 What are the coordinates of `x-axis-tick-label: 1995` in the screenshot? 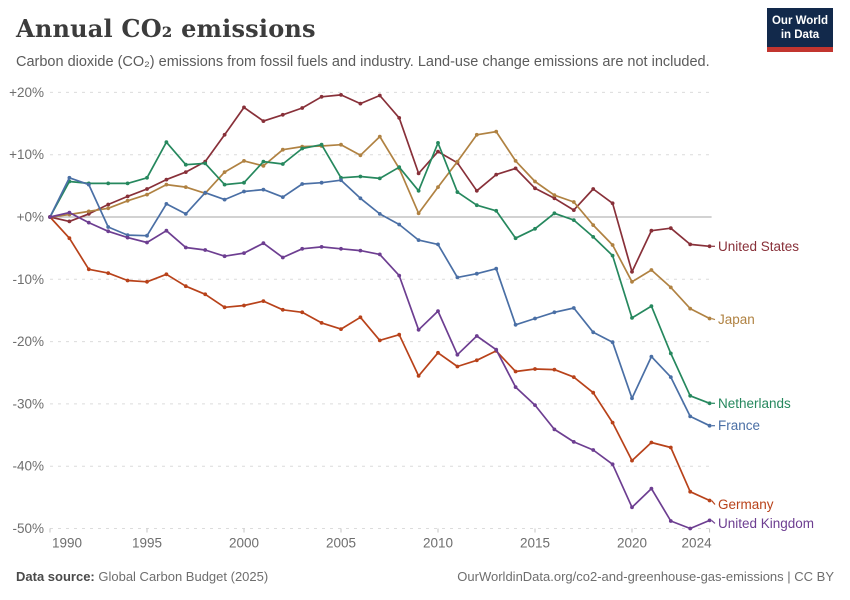 It's located at (147, 543).